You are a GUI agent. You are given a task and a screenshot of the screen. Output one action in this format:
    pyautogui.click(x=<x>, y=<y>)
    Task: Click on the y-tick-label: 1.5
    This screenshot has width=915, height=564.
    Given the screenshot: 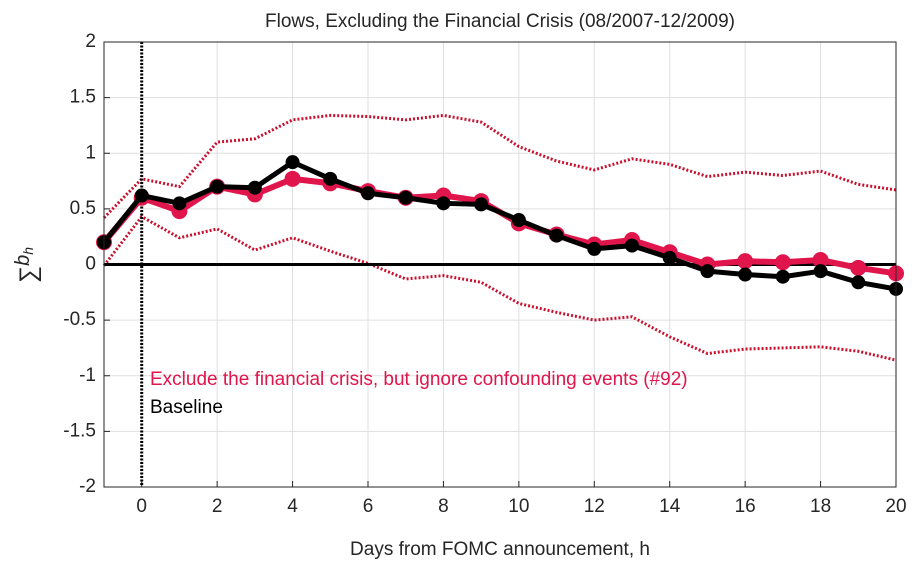 What is the action you would take?
    pyautogui.click(x=83, y=97)
    